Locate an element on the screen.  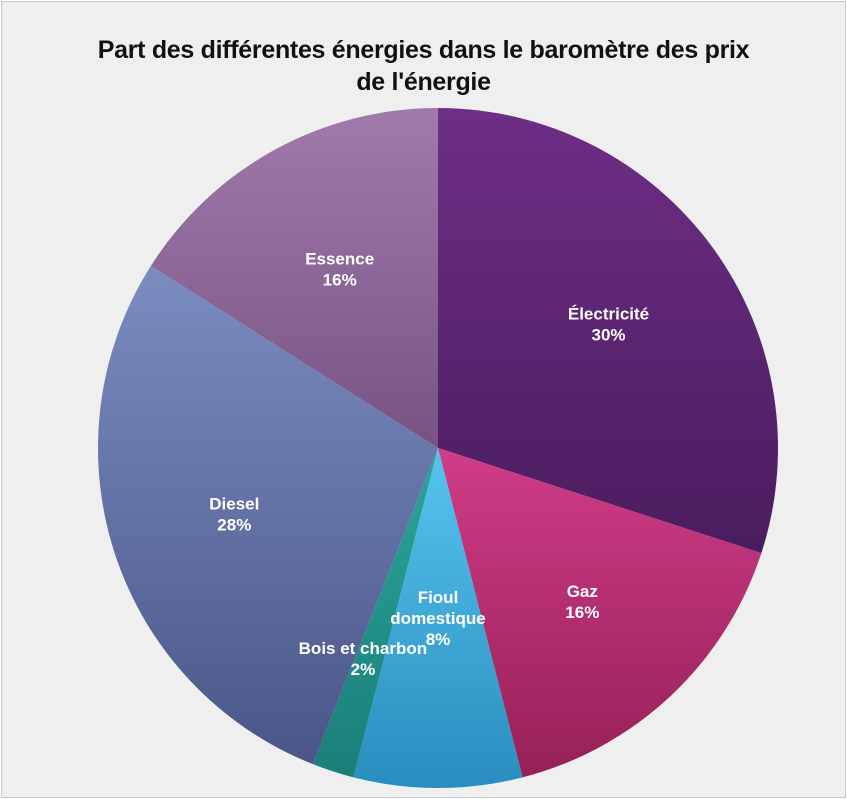
slice-percent: 2% is located at coordinates (363, 669).